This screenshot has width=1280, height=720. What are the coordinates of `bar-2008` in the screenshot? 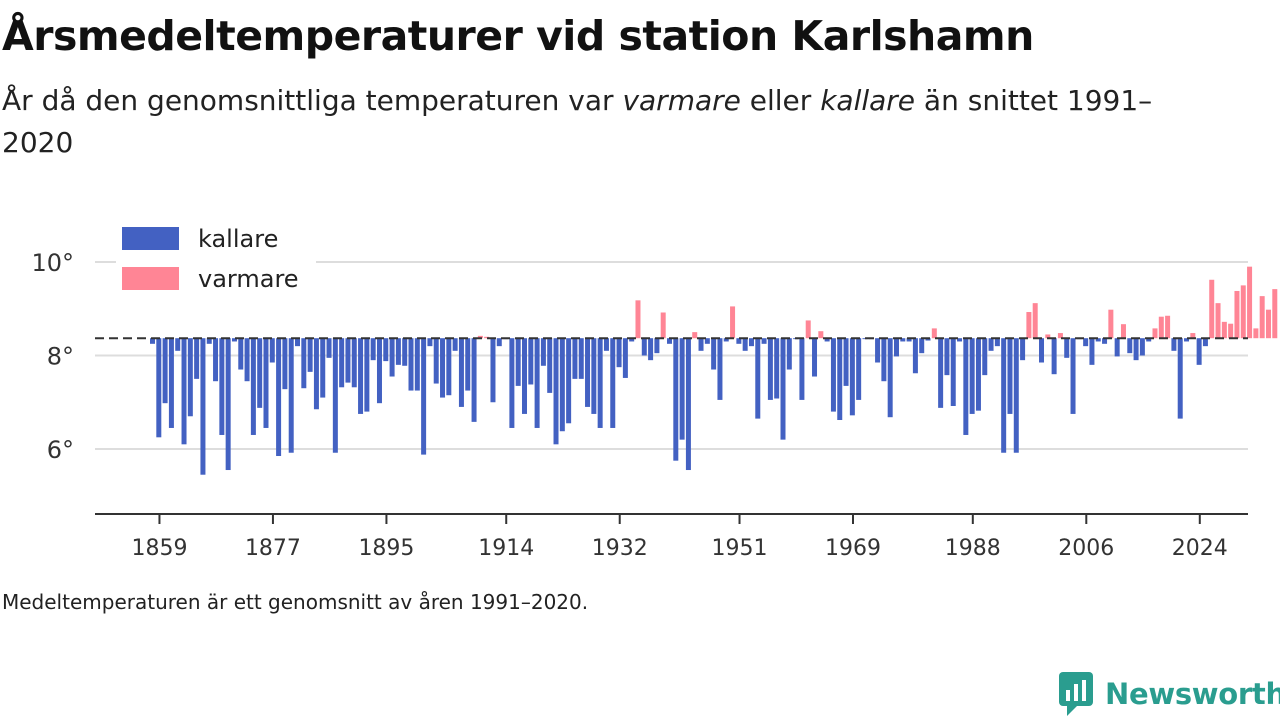 It's located at (1098, 340).